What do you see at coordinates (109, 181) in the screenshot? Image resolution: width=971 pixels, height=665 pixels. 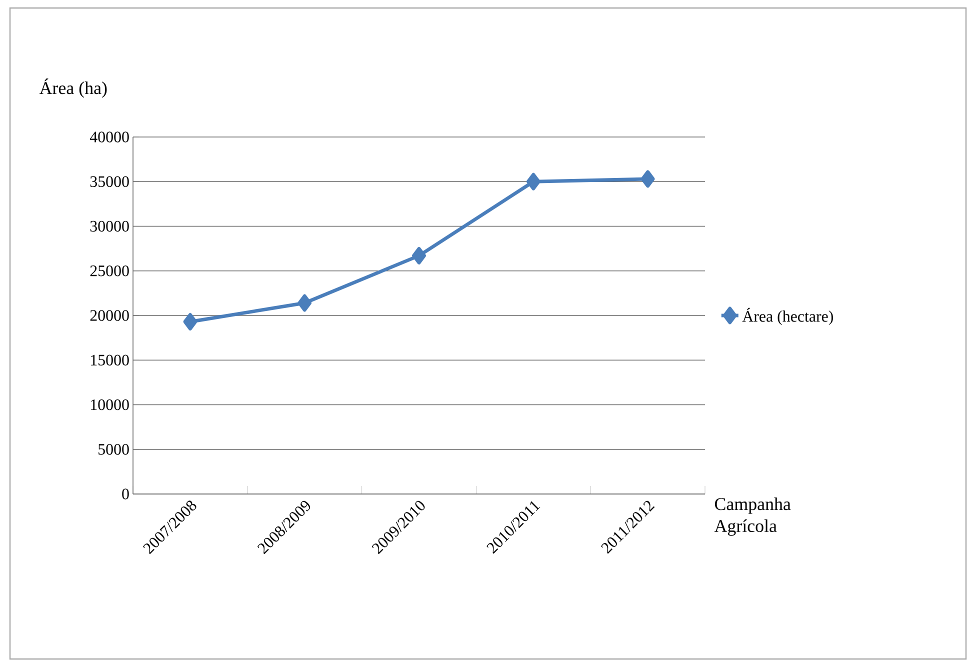 I see `y-tick-label: 35000` at bounding box center [109, 181].